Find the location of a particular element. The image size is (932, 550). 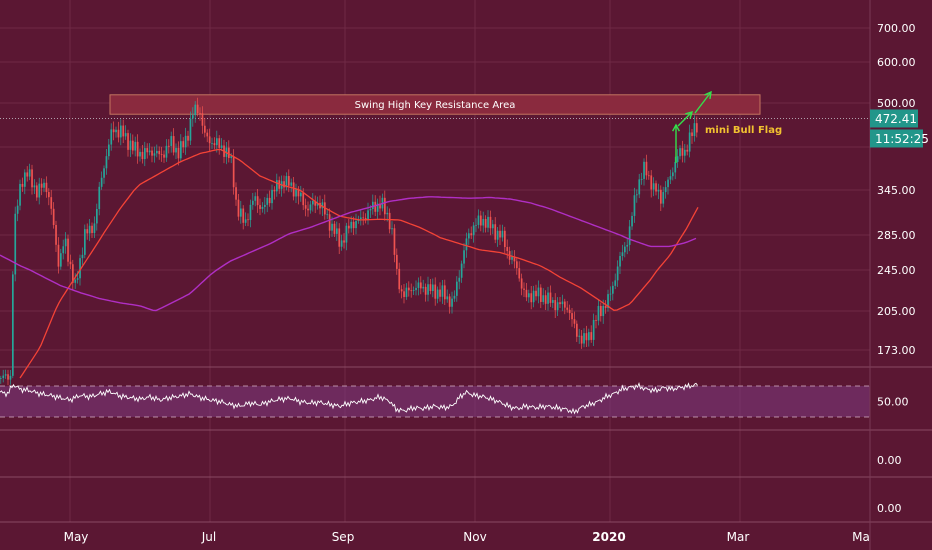

last-price-box is located at coordinates (894, 118).